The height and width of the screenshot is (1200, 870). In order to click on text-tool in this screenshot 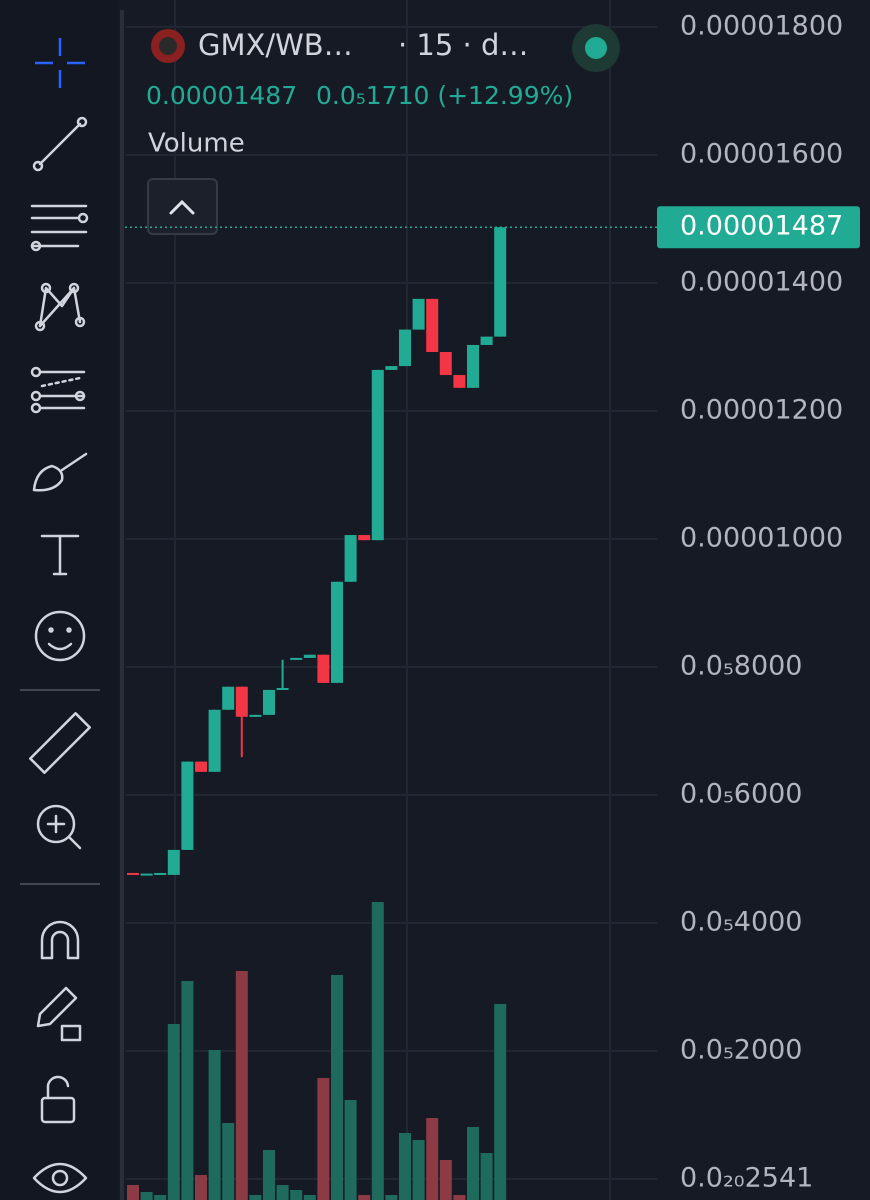, I will do `click(60, 555)`.